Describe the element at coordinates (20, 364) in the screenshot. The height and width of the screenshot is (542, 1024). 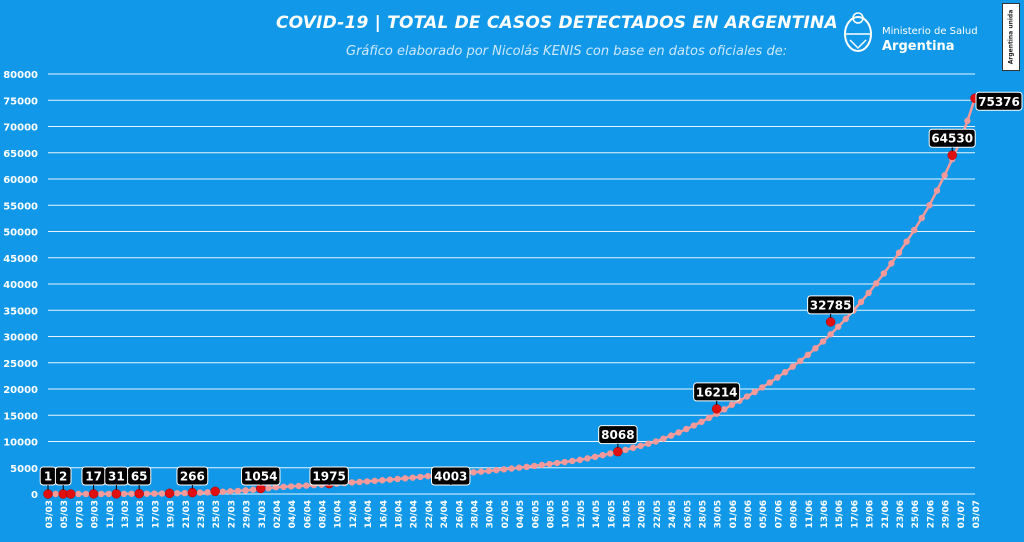
I see `y-tick-label: 25000` at that location.